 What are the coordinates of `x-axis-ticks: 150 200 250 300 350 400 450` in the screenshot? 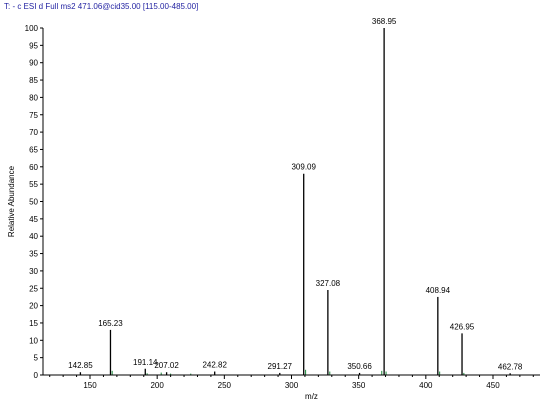 It's located at (291, 382).